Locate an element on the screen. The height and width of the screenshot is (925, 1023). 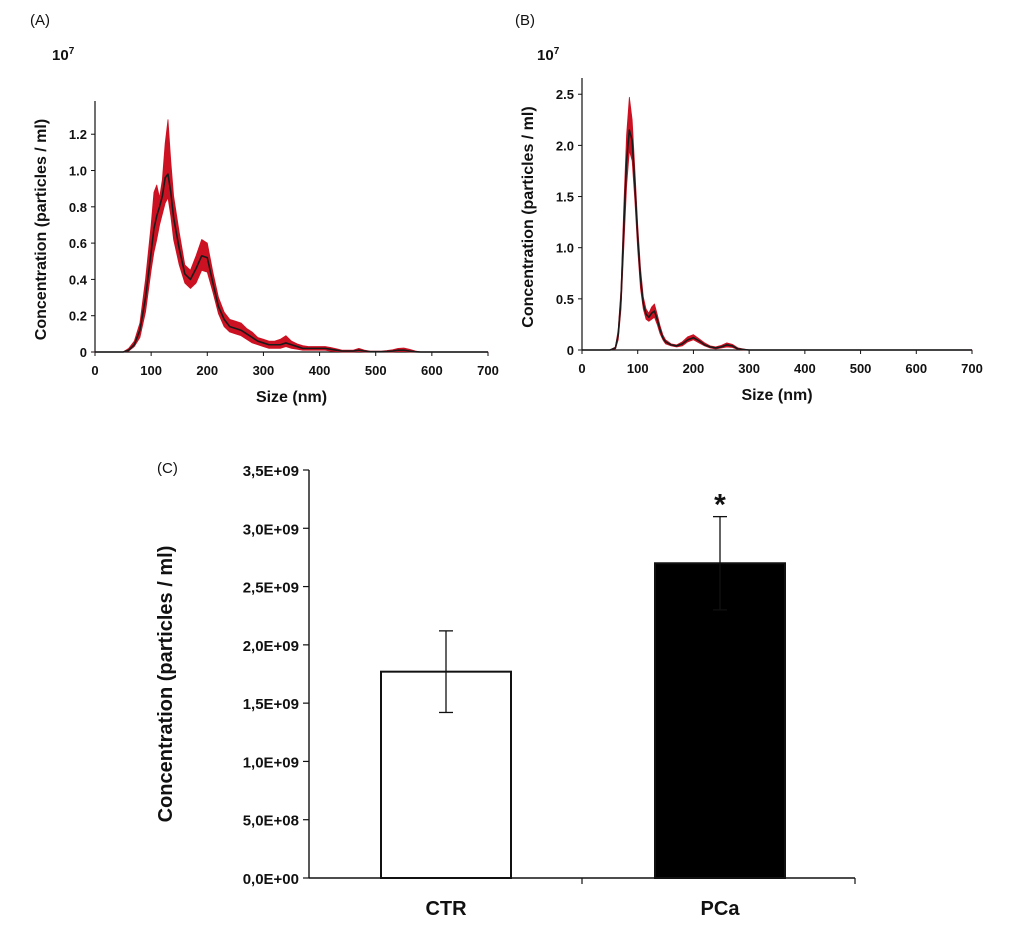
y-tick-label: 0.4 is located at coordinates (78, 279).